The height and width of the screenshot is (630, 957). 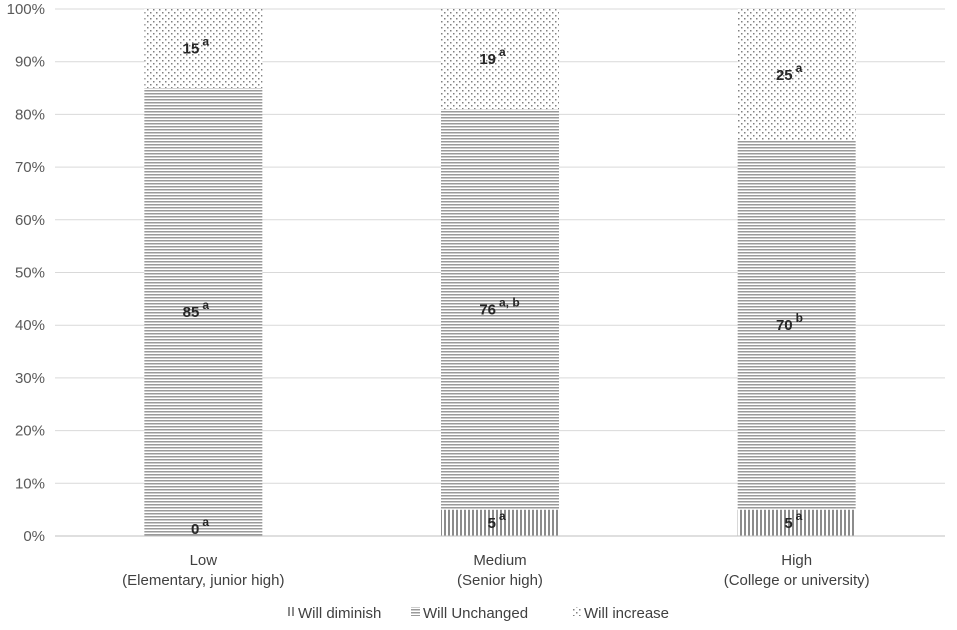 What do you see at coordinates (30, 114) in the screenshot?
I see `y-tick-label: 80%` at bounding box center [30, 114].